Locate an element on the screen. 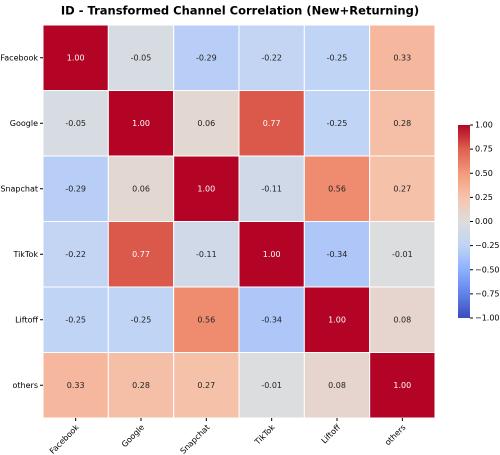 The width and height of the screenshot is (500, 455). y-tick-label: Facebook is located at coordinates (19, 57).